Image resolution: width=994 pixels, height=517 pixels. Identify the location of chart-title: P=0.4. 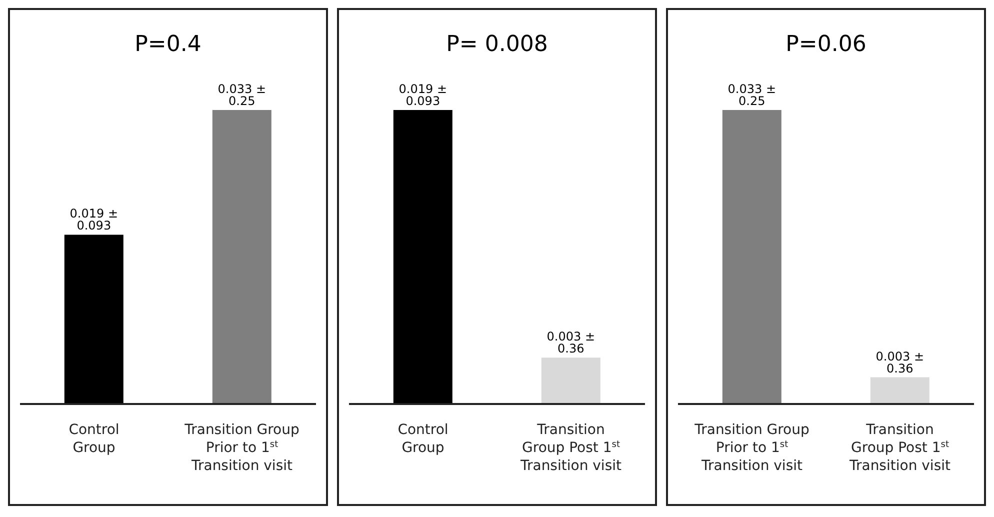
(168, 44).